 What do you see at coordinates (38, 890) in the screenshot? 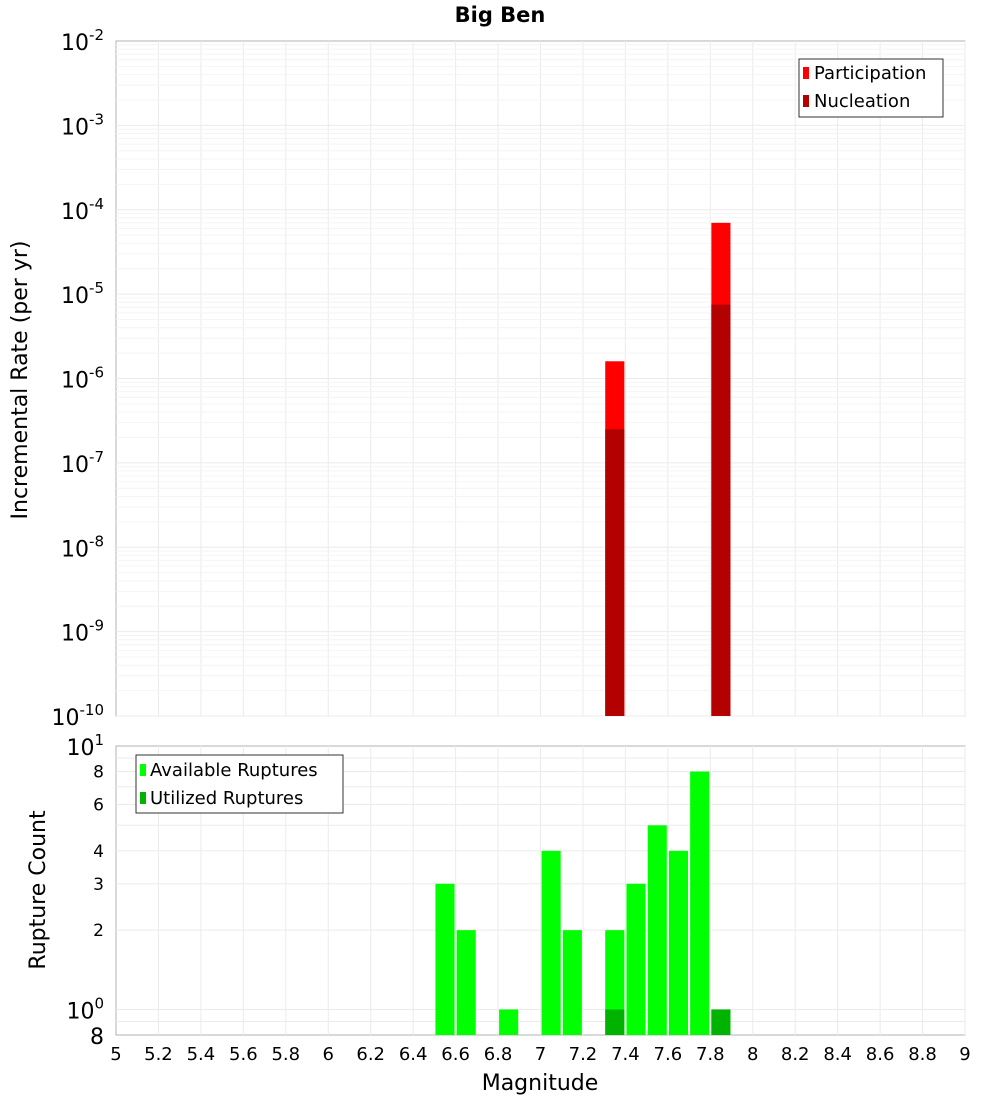
I see `count-y-axis-label: Rupture Count` at bounding box center [38, 890].